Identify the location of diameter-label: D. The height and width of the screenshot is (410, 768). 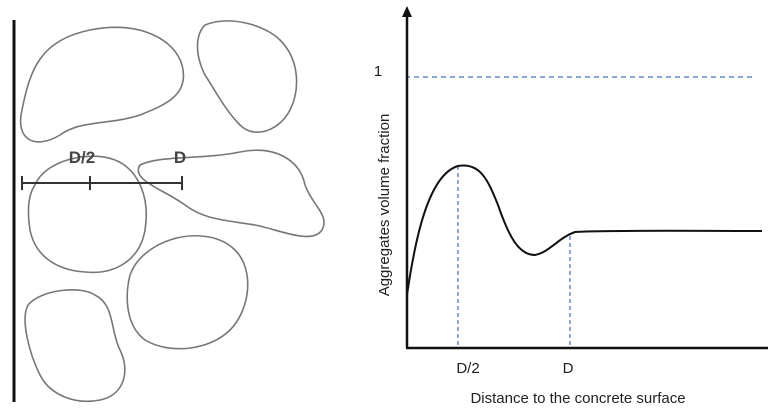
(180, 157).